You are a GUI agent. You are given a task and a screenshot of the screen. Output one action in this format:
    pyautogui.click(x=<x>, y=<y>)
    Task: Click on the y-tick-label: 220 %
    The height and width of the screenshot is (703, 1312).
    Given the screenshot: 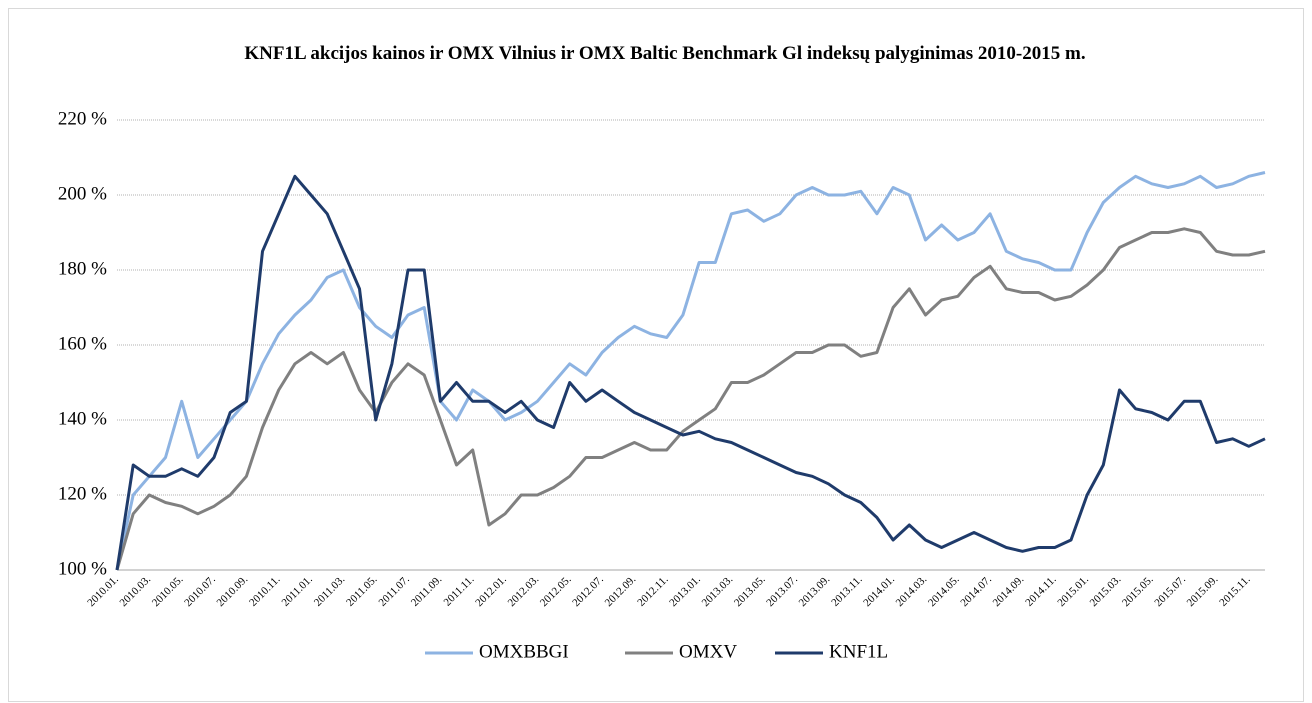 What is the action you would take?
    pyautogui.click(x=82, y=118)
    